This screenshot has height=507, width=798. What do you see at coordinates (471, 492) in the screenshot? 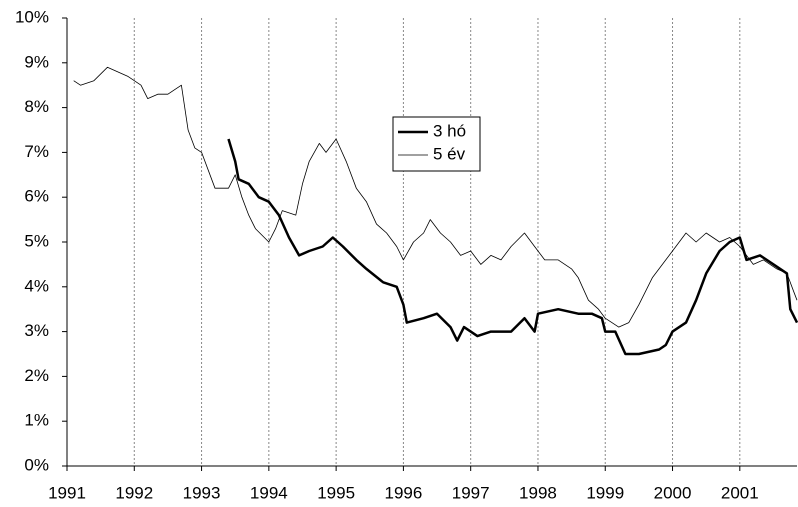
I see `x-tick-label: 1997` at bounding box center [471, 492].